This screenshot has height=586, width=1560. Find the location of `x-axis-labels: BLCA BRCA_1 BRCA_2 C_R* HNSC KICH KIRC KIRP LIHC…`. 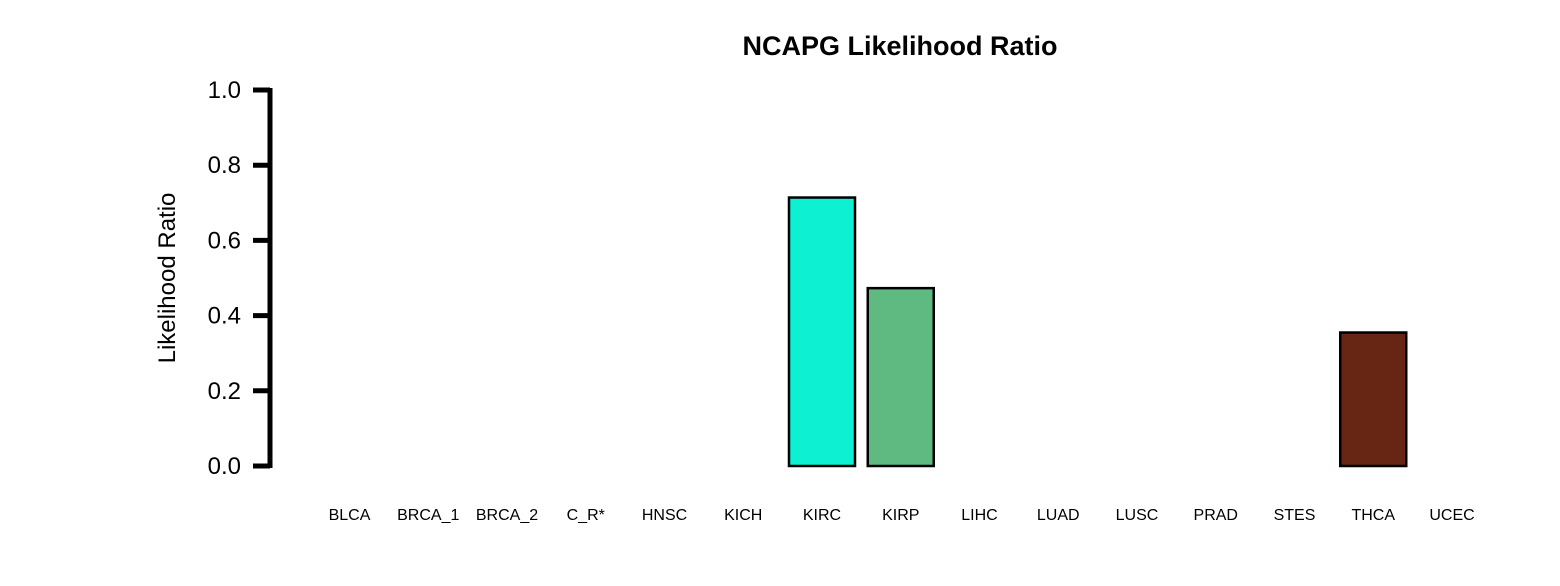

x-axis-labels: BLCA BRCA_1 BRCA_2 C_R* HNSC KICH KIRC KIRP LIHC… is located at coordinates (902, 515).